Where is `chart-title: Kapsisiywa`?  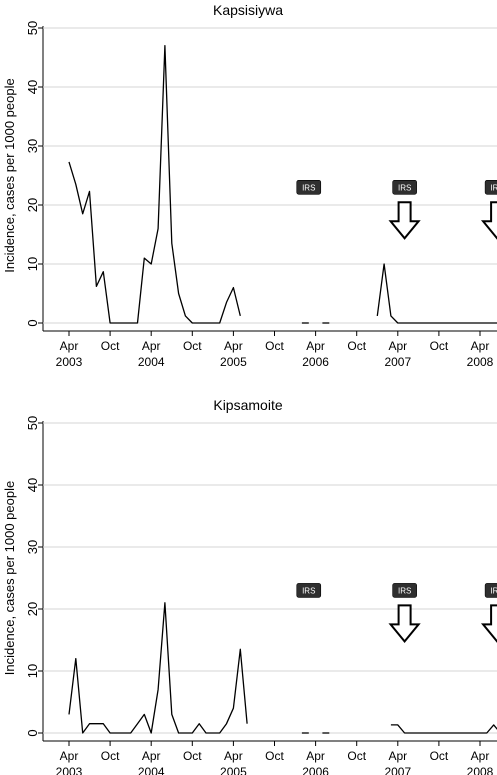 chart-title: Kapsisiywa is located at coordinates (248, 10).